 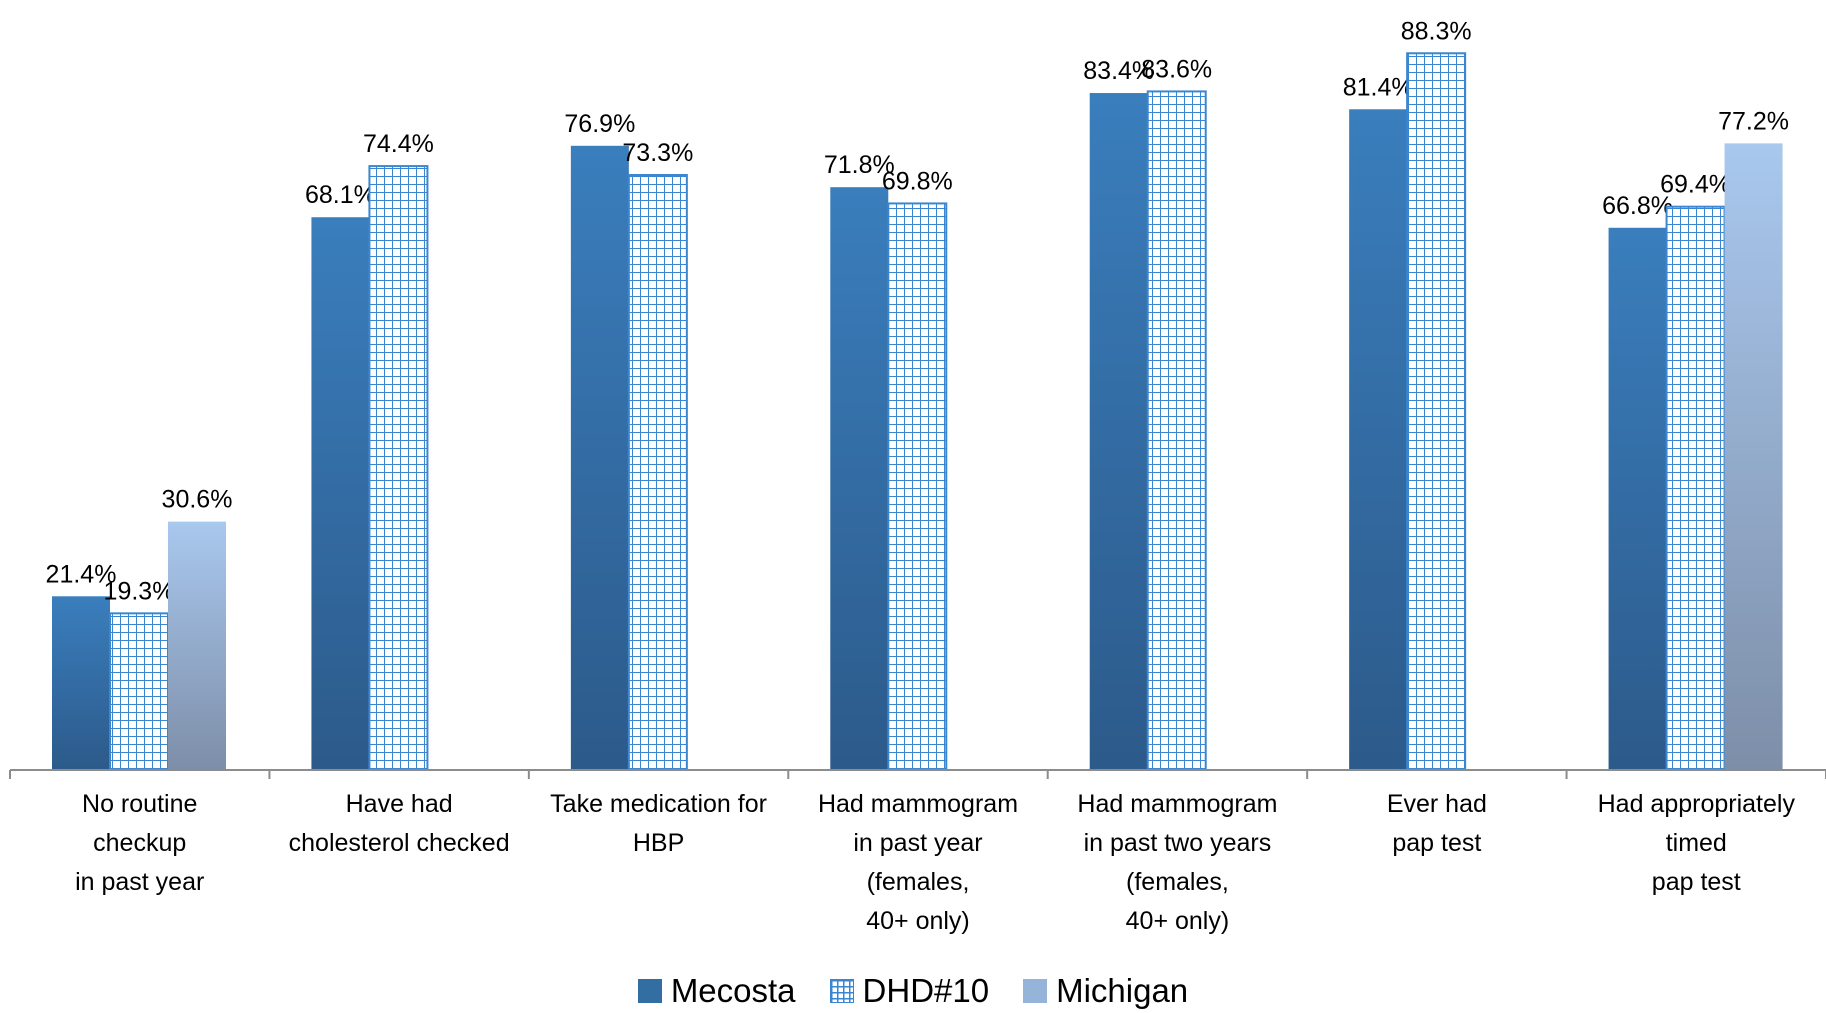 I want to click on data-label-dhd10-6: 69.4%, so click(x=1695, y=185).